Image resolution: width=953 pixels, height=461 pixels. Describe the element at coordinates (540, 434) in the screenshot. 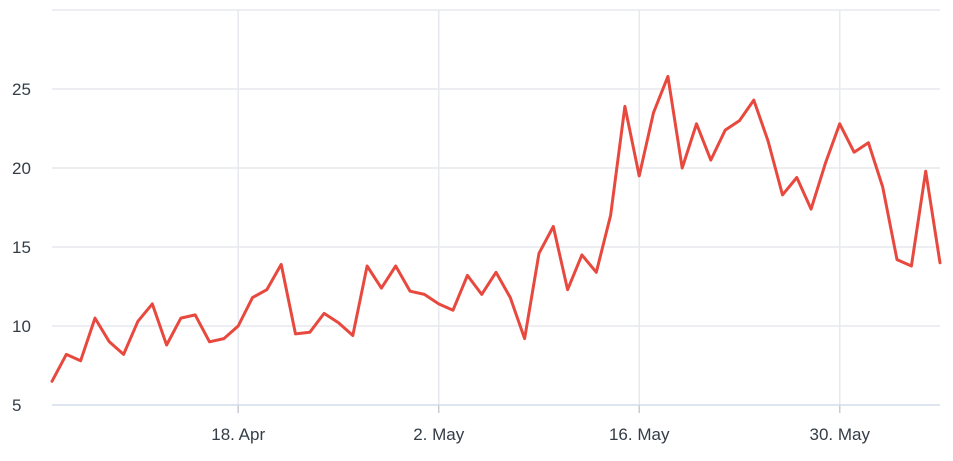

I see `x-axis-labels: 18. Apr 2. May 16. May 30. May` at that location.